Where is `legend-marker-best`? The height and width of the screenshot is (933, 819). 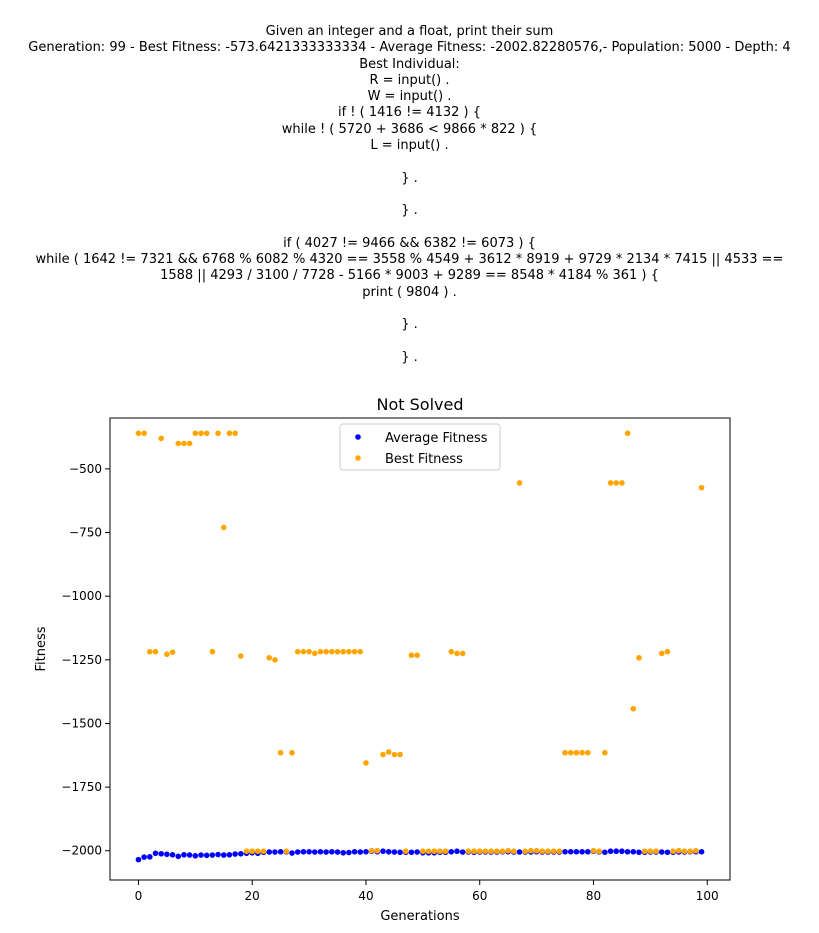
legend-marker-best is located at coordinates (358, 458).